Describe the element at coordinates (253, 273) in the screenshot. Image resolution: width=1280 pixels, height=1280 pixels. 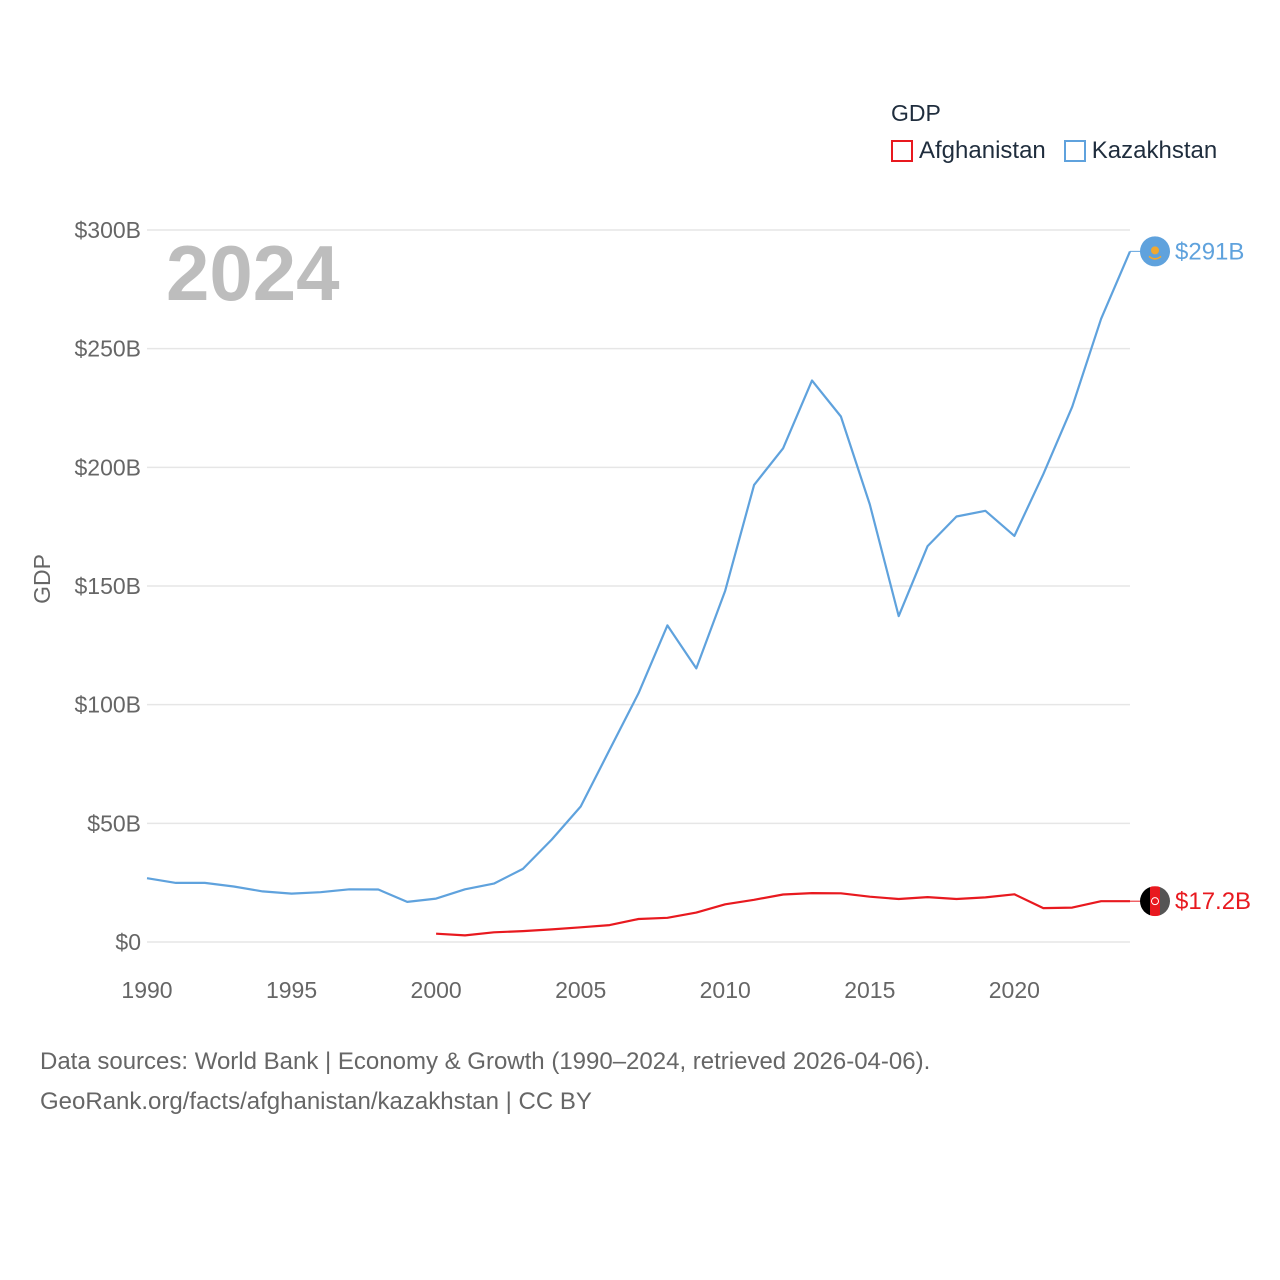
I see `year-label: 2024` at that location.